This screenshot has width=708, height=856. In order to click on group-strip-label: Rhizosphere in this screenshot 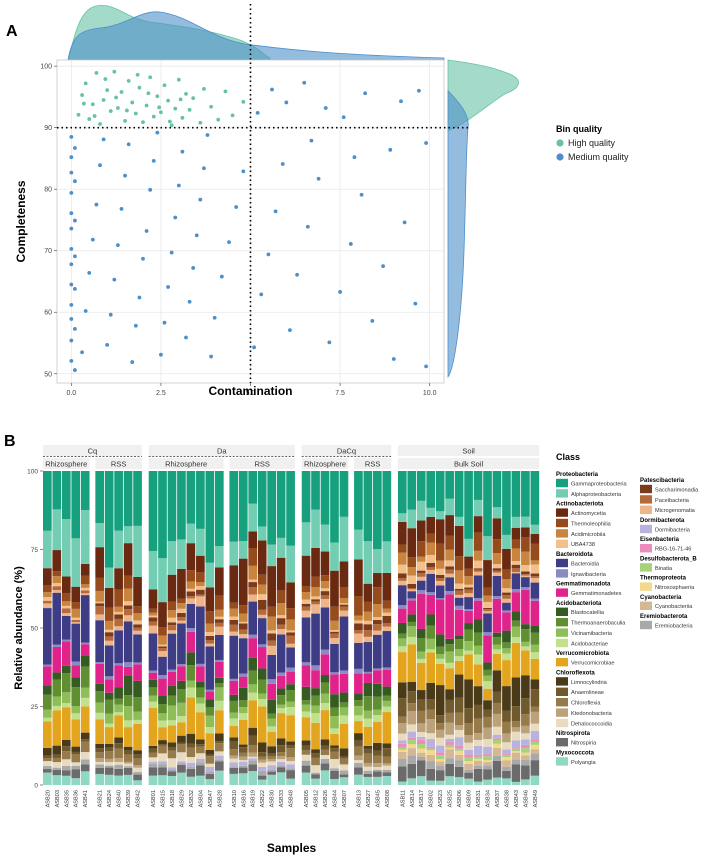, I will do `click(186, 464)`.